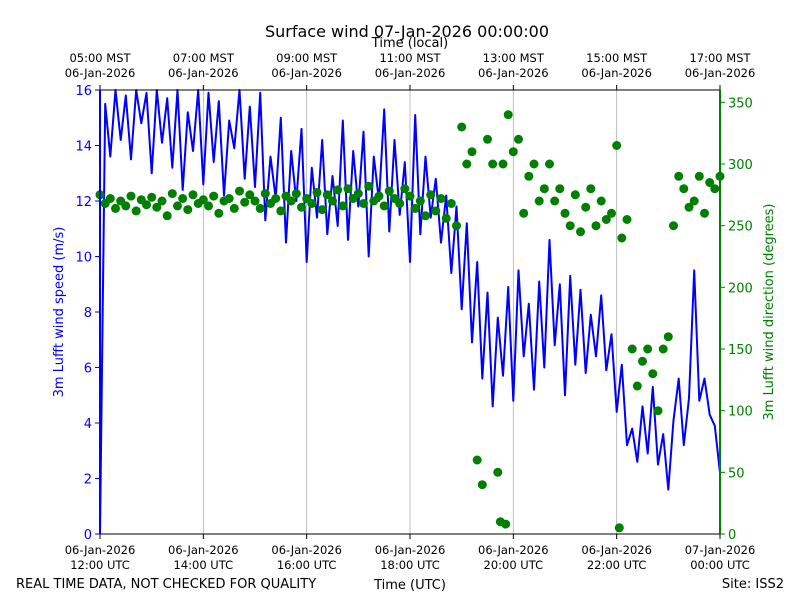 Image resolution: width=800 pixels, height=604 pixels. What do you see at coordinates (88, 480) in the screenshot?
I see `left-tick-label: 2` at bounding box center [88, 480].